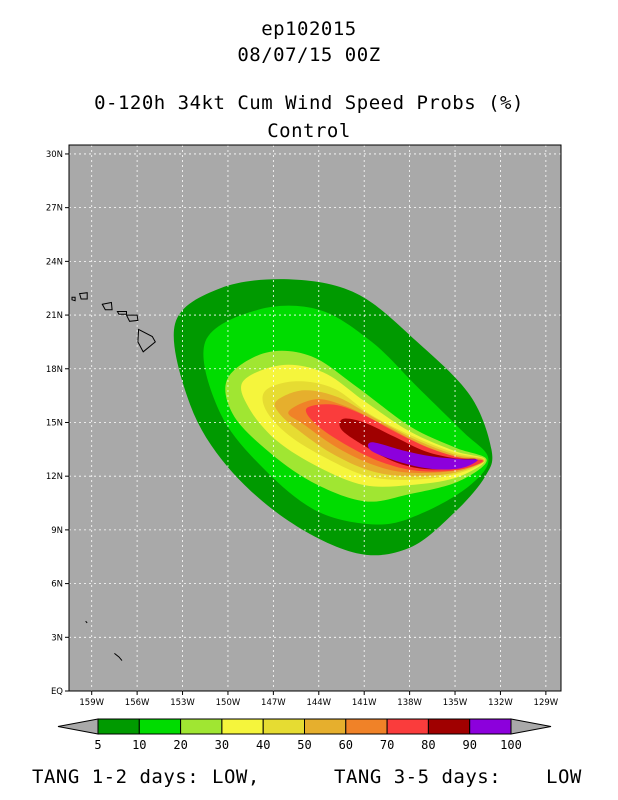 This screenshot has width=618, height=800. What do you see at coordinates (57, 692) in the screenshot?
I see `lat-label: EQ` at bounding box center [57, 692].